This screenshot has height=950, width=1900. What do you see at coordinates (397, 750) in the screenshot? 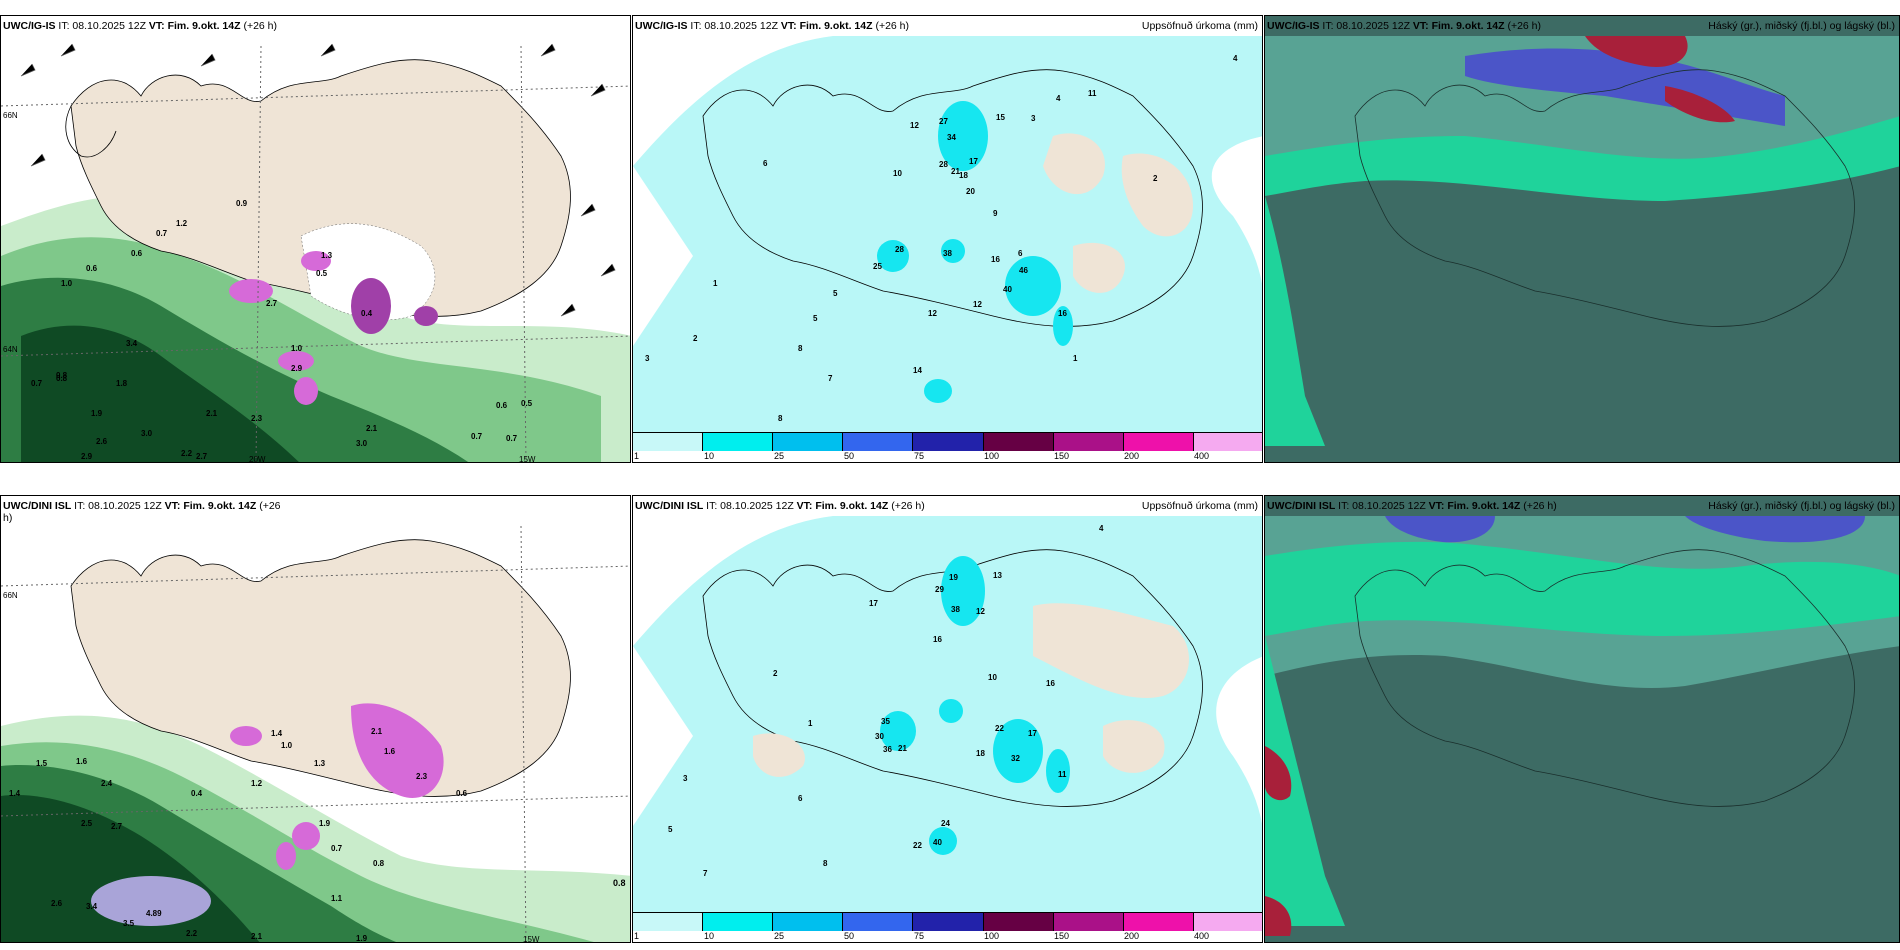
I see `magenta-area` at bounding box center [397, 750].